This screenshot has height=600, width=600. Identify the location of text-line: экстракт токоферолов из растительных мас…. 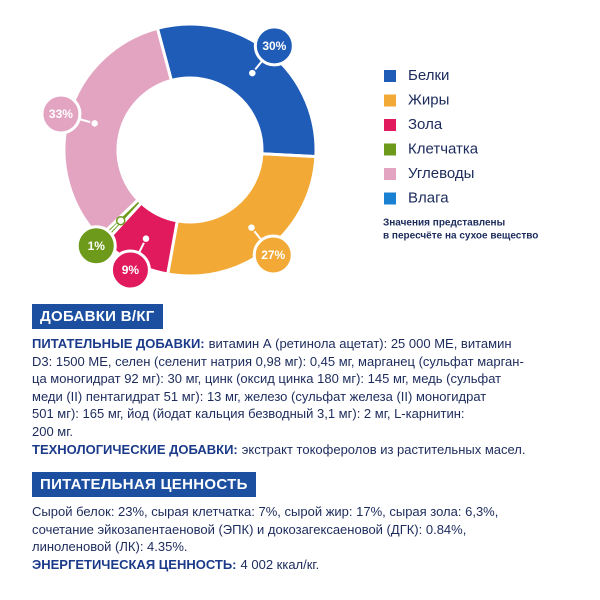
(383, 449).